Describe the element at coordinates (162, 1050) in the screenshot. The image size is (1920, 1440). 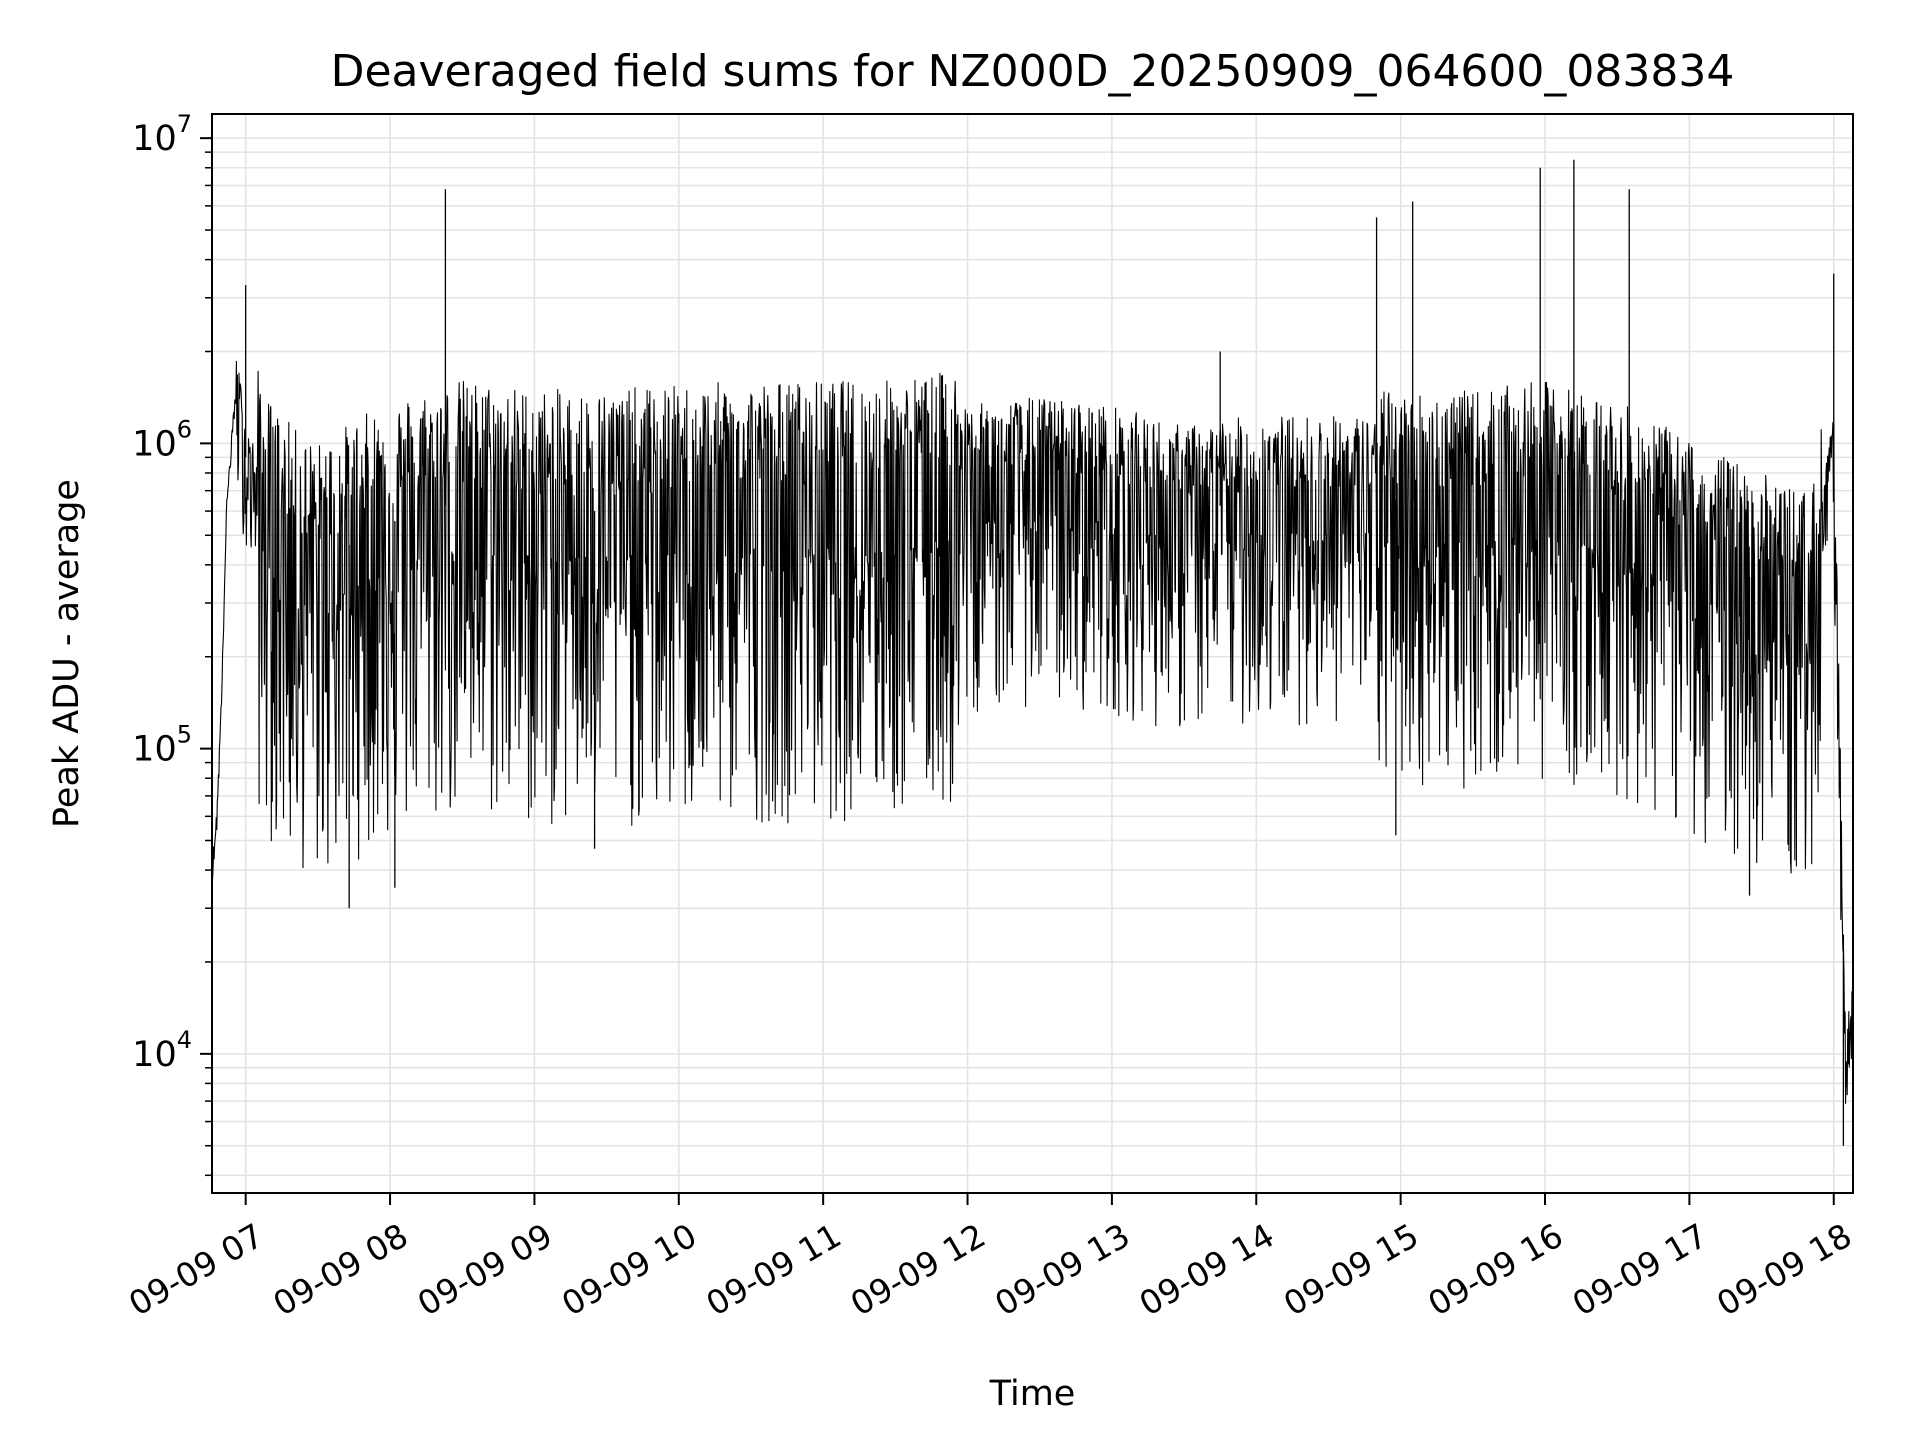
I see `y-tick-label: 10⁴` at that location.